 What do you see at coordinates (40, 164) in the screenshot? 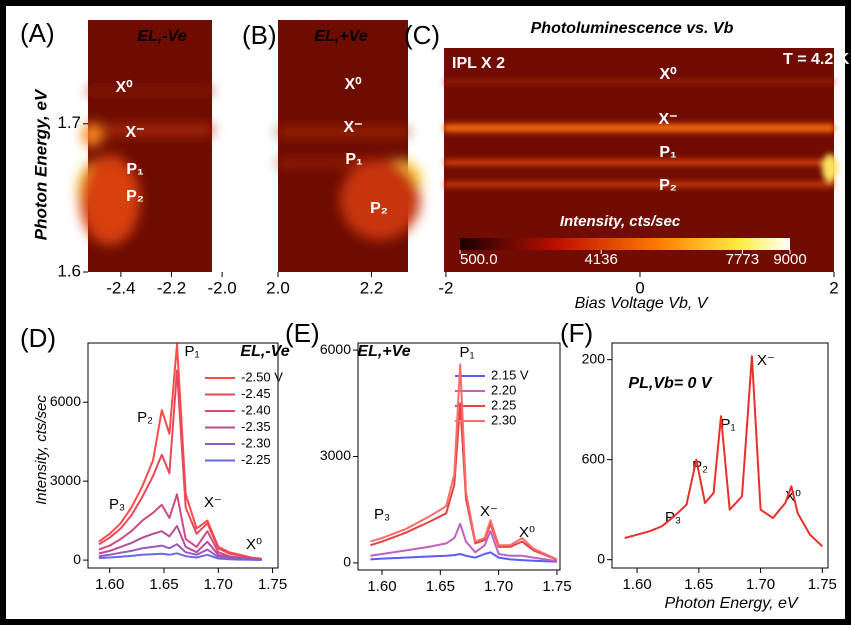
I see `y-axis-label: Photon Energy, eV` at bounding box center [40, 164].